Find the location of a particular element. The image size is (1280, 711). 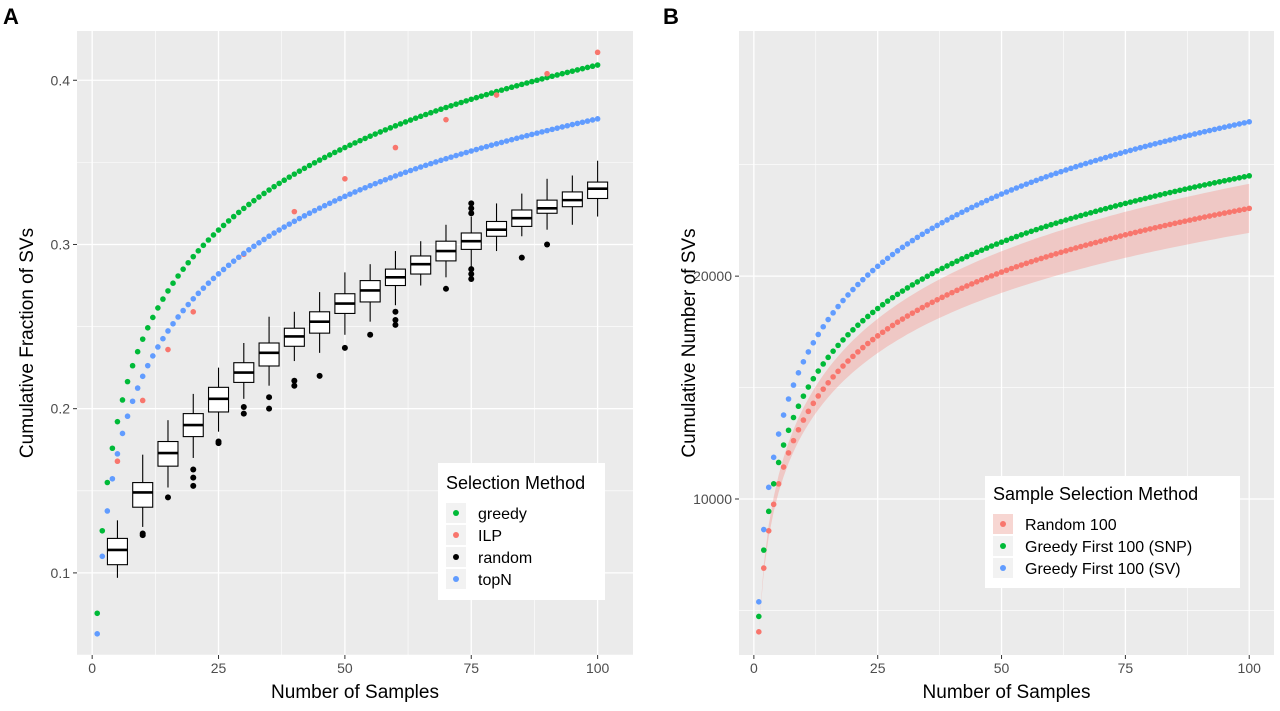

panel-a-x-tick-label: 50 is located at coordinates (345, 668).